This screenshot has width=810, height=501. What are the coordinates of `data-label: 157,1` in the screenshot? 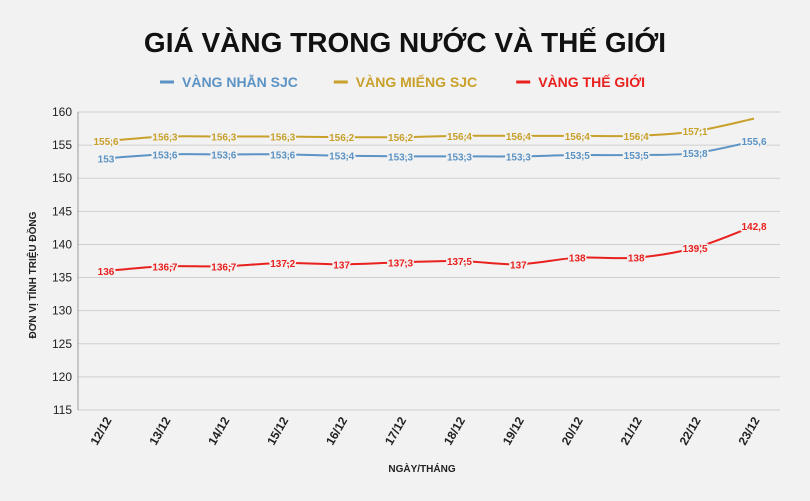 It's located at (695, 132).